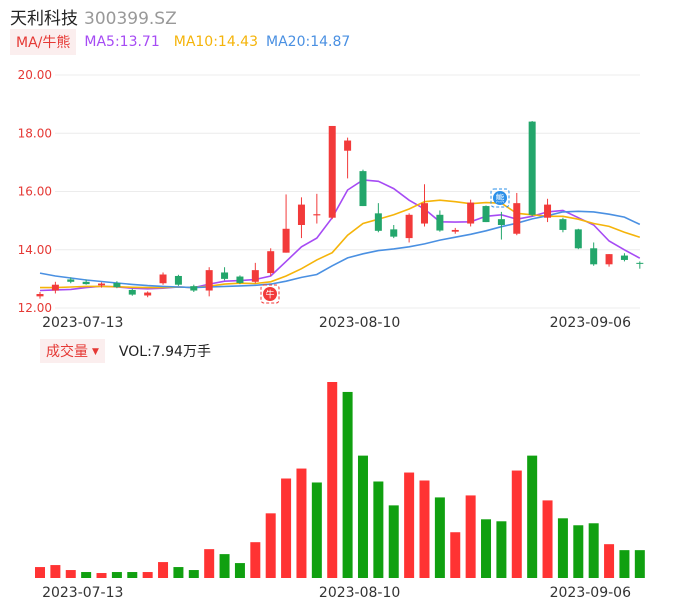  I want to click on volume-selector-tag: 成交量 ▼, so click(72, 351).